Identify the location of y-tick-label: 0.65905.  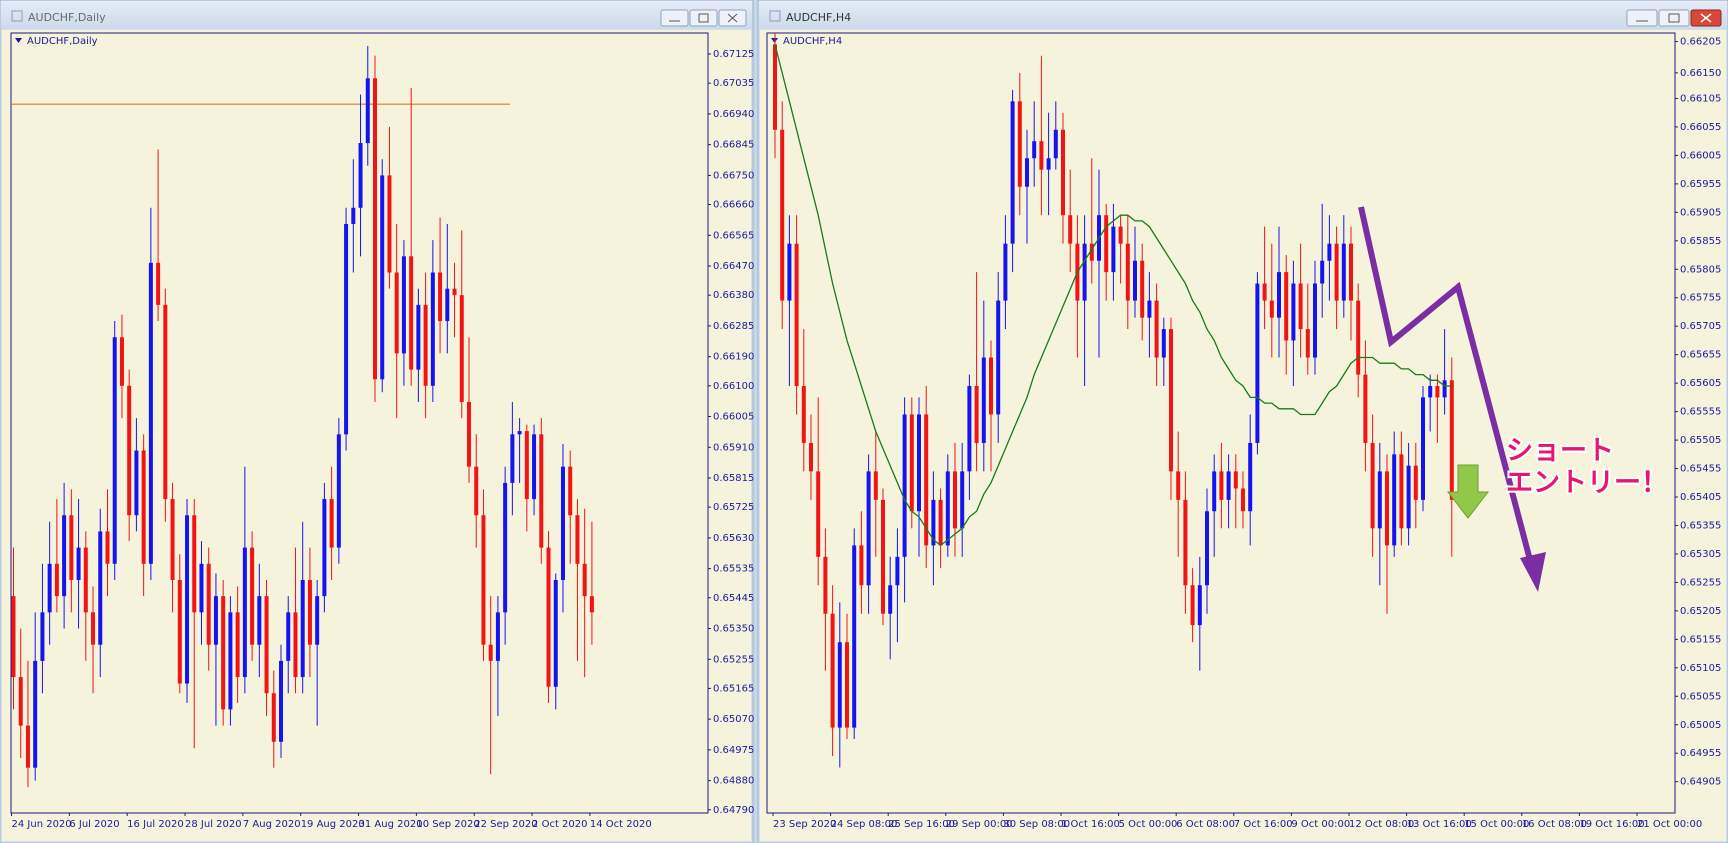
(1700, 212).